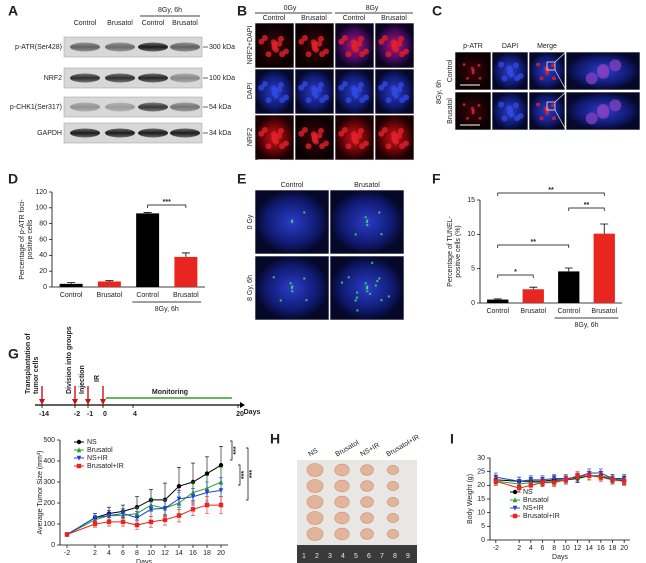 Image resolution: width=646 pixels, height=563 pixels. What do you see at coordinates (554, 548) in the screenshot?
I see `x-tick-label: 8` at bounding box center [554, 548].